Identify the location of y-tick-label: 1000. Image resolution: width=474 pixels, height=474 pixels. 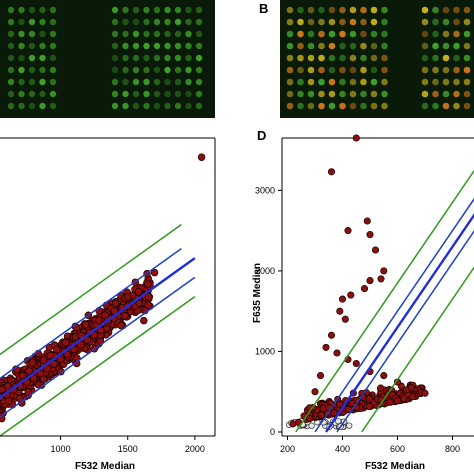
(265, 351).